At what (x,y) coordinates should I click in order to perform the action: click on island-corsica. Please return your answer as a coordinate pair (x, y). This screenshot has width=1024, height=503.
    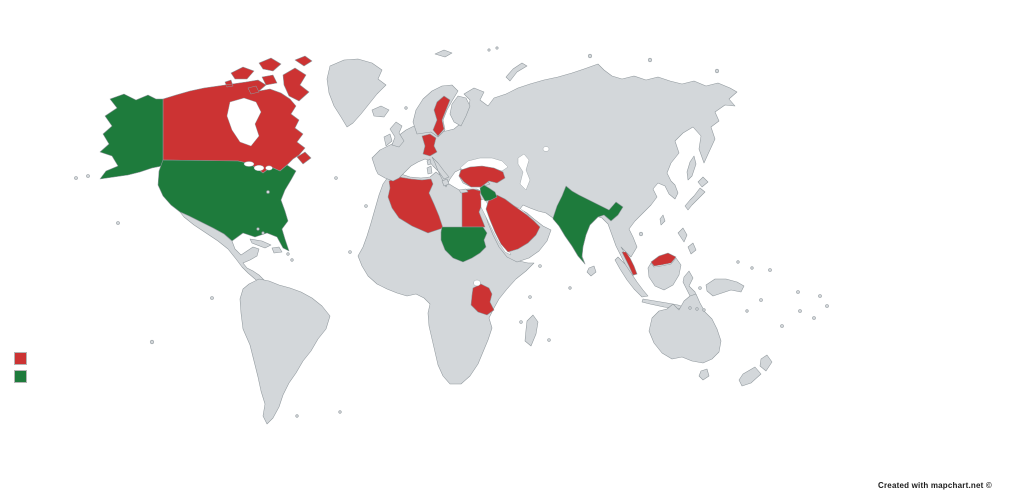
    Looking at the image, I should click on (429, 162).